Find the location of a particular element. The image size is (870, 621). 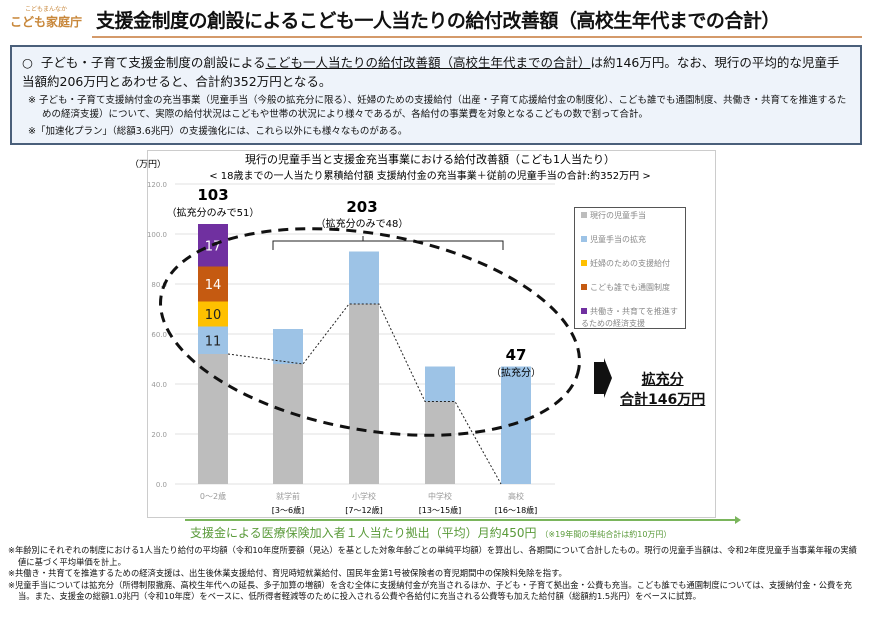

connector-line is located at coordinates (364, 394).